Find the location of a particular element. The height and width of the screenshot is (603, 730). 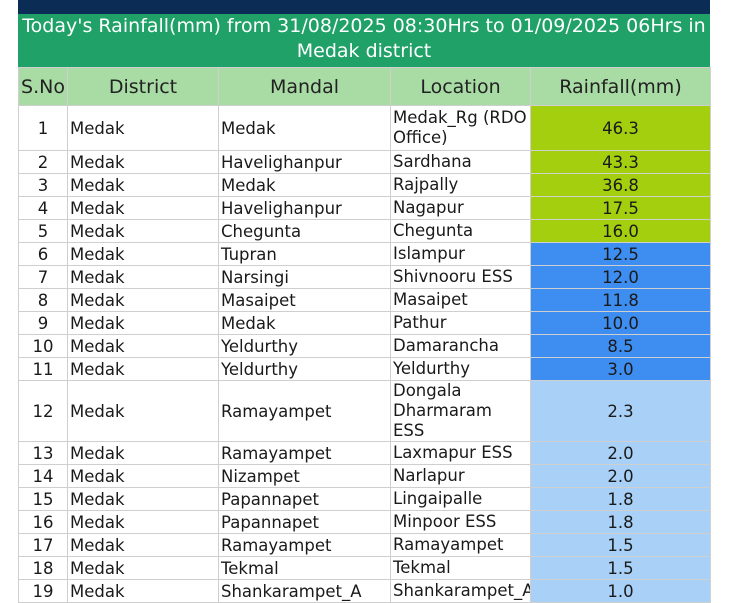

cell-sno: 12 is located at coordinates (43, 411).